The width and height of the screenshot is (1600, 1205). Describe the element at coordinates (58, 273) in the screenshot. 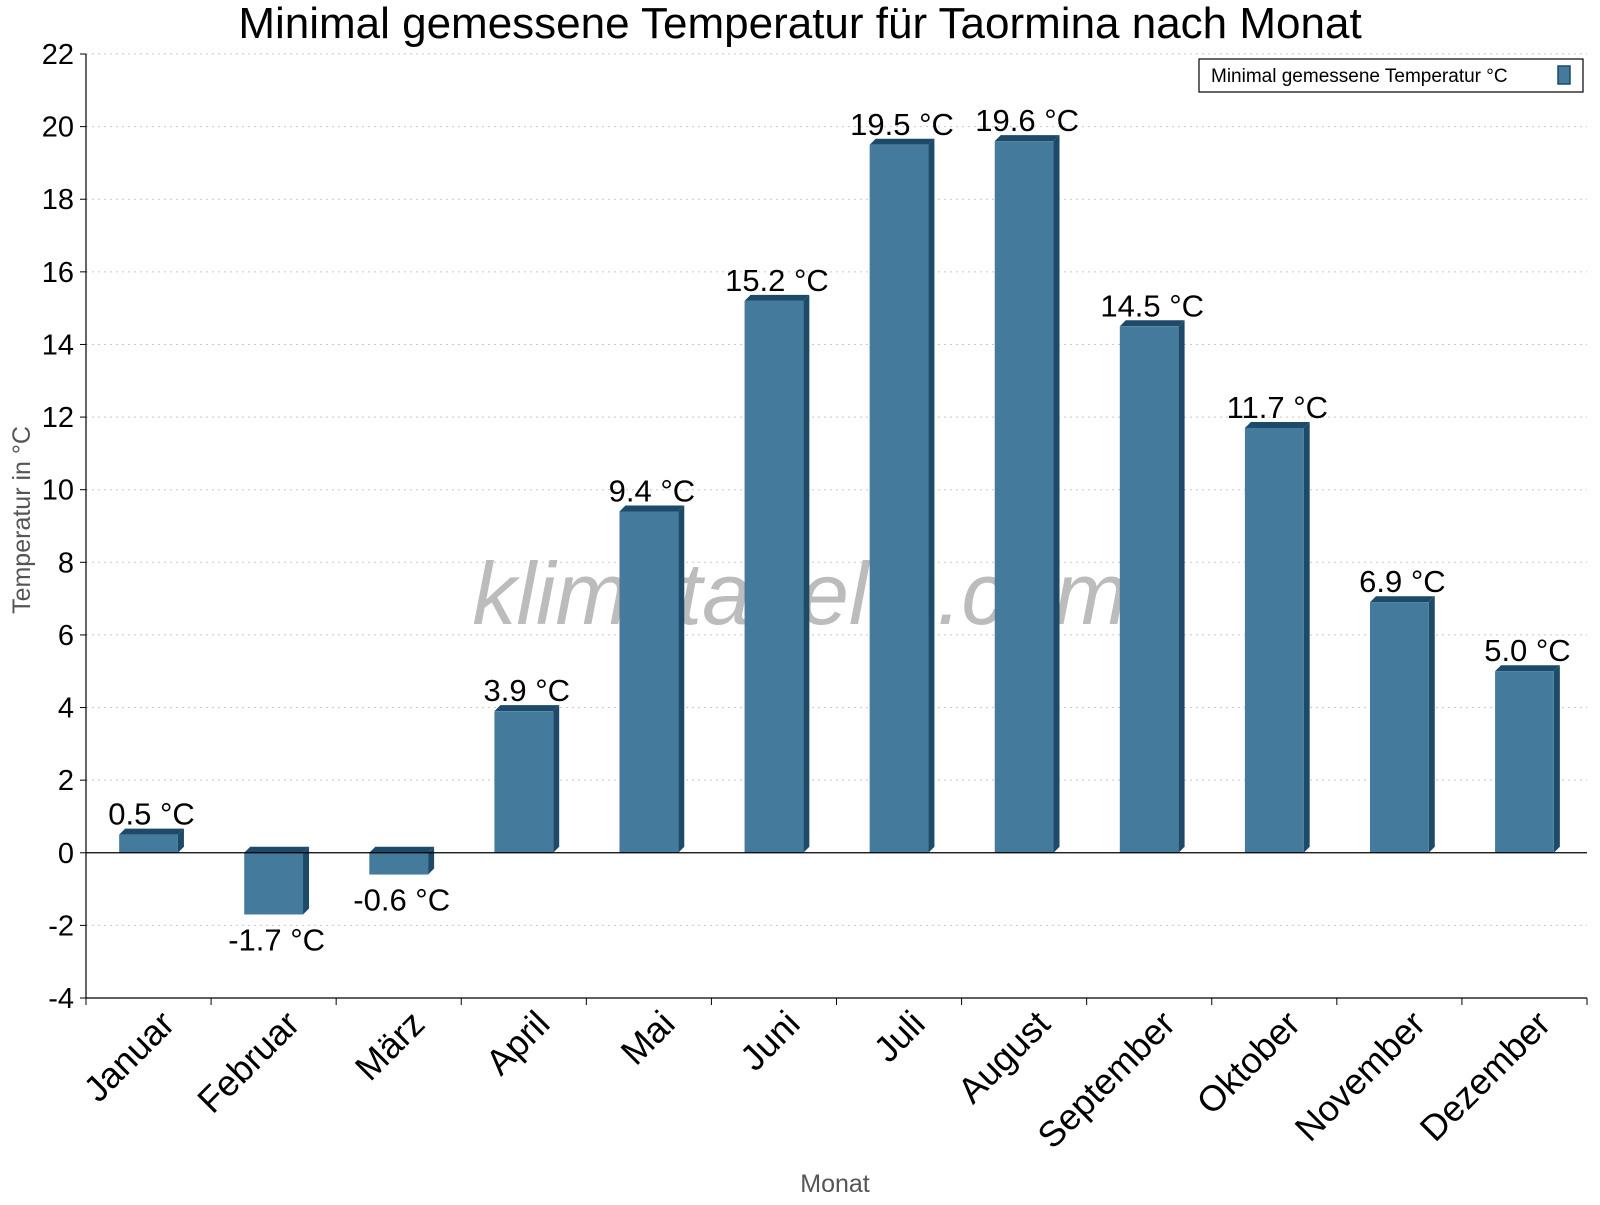

I see `y-tick-label: 16` at that location.